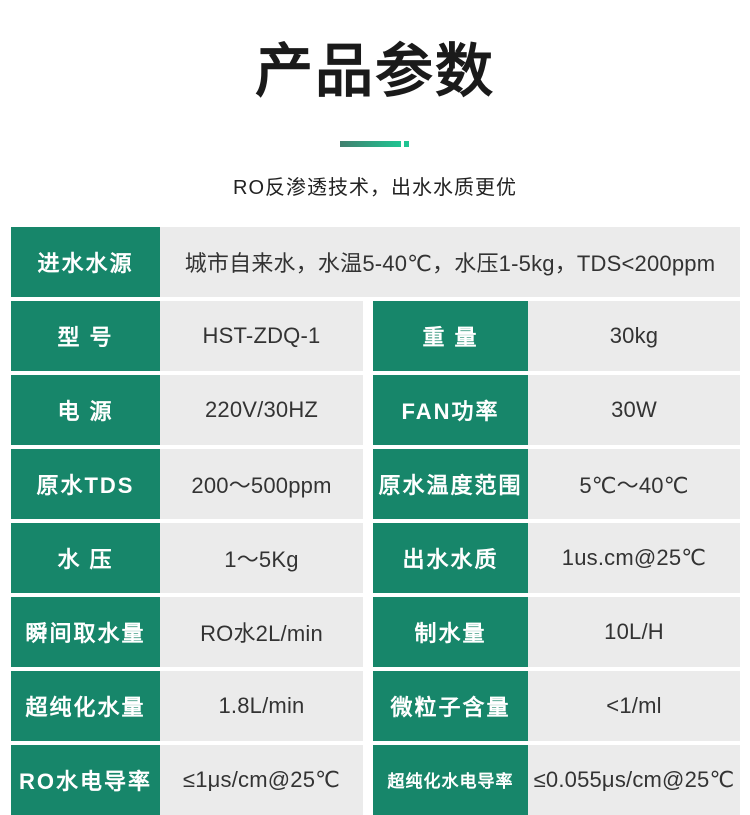 The image size is (750, 815). Describe the element at coordinates (85, 631) in the screenshot. I see `param-label: 瞬间取水量` at that location.